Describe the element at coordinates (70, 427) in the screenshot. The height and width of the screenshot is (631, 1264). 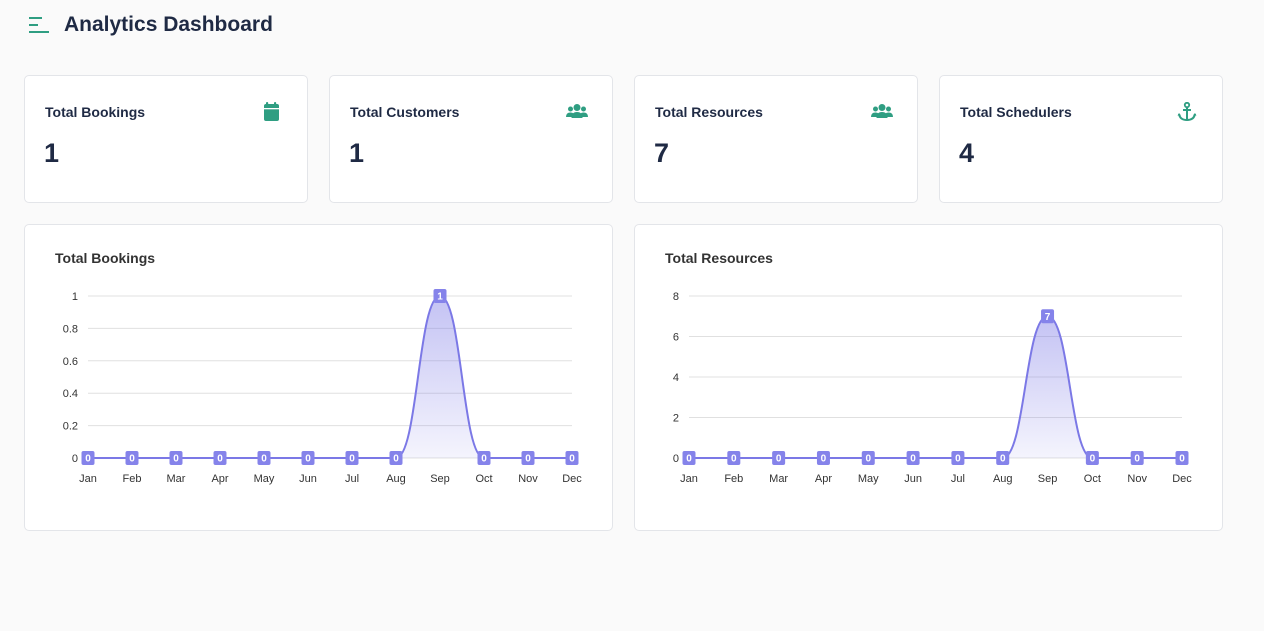
I see `y-tick-label: 0.2` at that location.